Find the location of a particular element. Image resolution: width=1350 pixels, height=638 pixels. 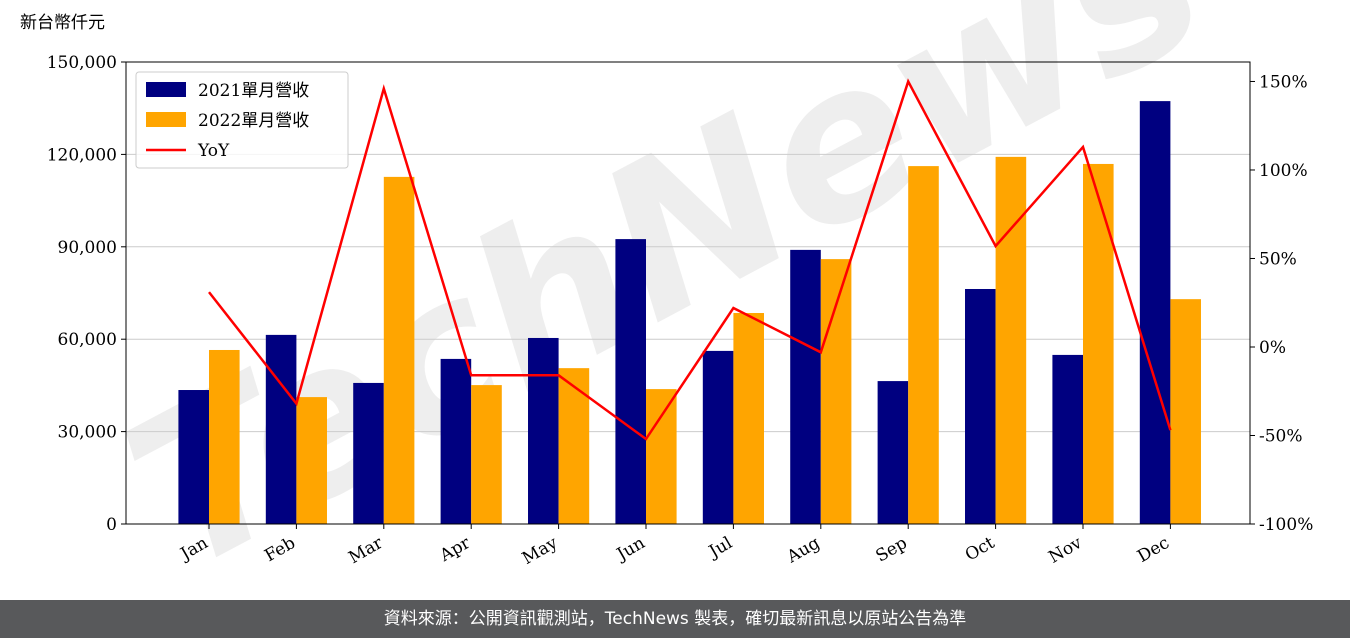

y2-tick-label: 50% is located at coordinates (1278, 259).